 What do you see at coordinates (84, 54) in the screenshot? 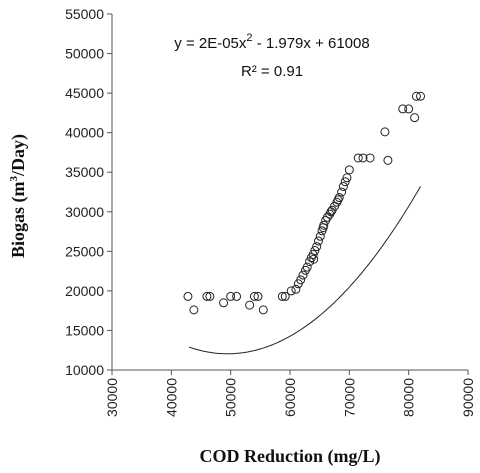
I see `y-tick-label: 50000` at bounding box center [84, 54].